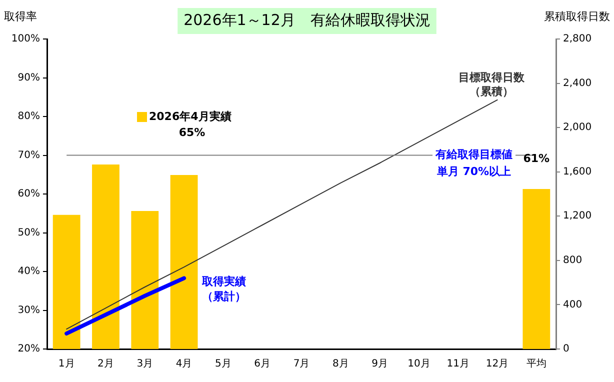 Image resolution: width=614 pixels, height=382 pixels. Describe the element at coordinates (340, 364) in the screenshot. I see `x-tick-label: 8月` at that location.